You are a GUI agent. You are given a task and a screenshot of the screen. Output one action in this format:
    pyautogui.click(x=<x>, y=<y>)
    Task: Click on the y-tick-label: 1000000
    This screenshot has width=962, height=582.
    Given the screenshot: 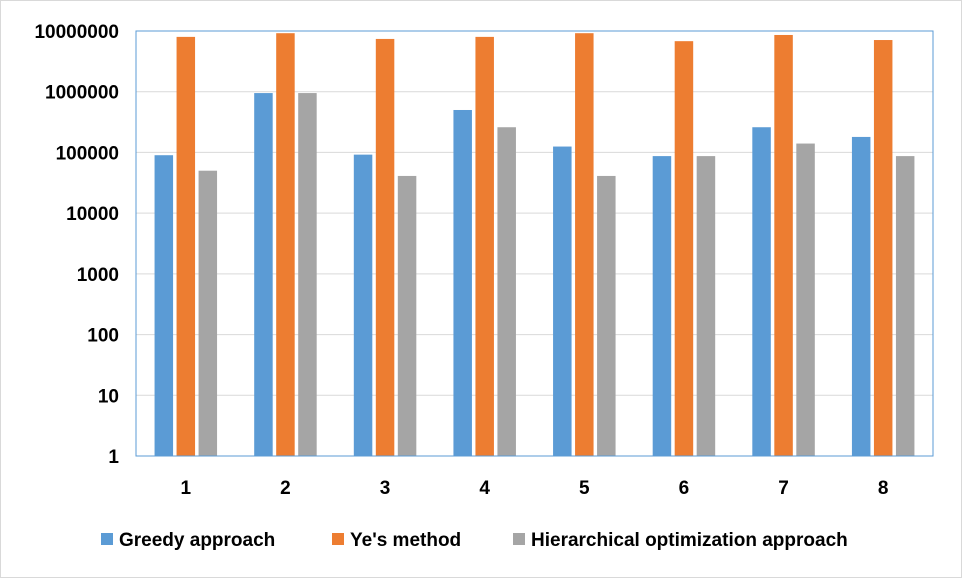 What is the action you would take?
    pyautogui.click(x=82, y=93)
    